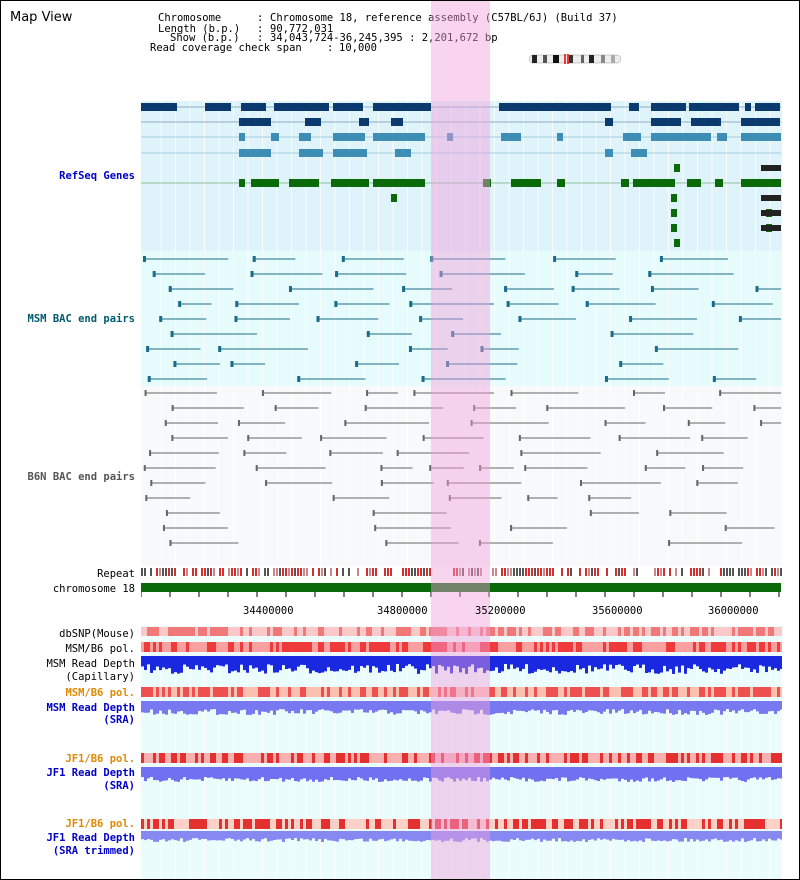  I want to click on b6n-bac-label: B6N BAC end pairs, so click(81, 477).